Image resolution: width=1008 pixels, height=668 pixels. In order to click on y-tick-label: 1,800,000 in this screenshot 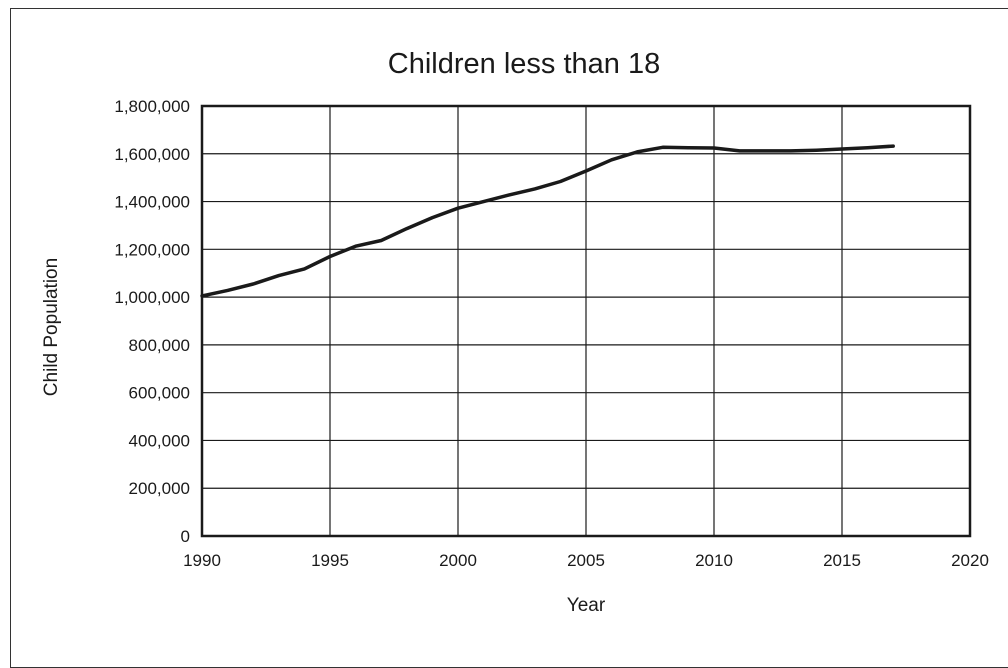, I will do `click(152, 106)`.